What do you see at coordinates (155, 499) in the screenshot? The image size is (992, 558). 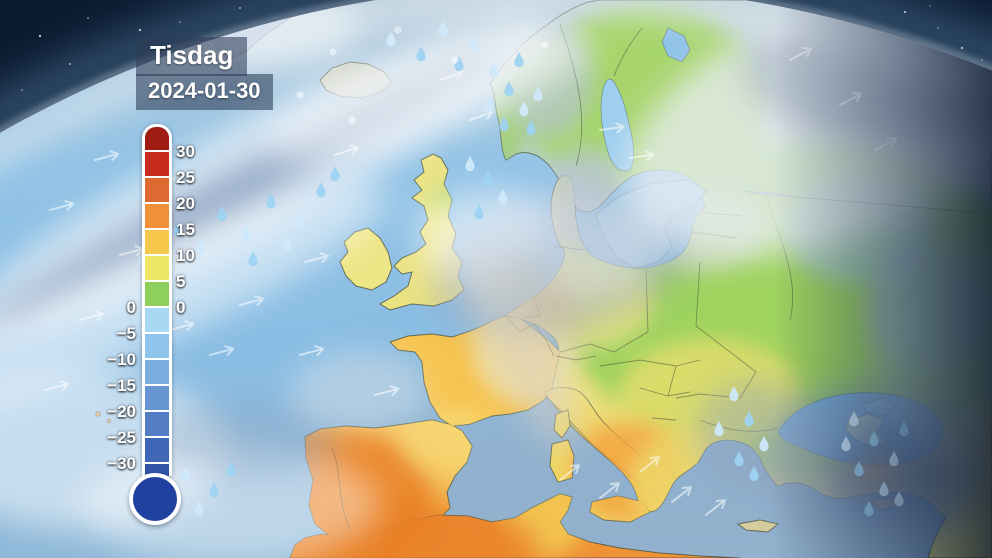 I see `thermometer-bulb` at bounding box center [155, 499].